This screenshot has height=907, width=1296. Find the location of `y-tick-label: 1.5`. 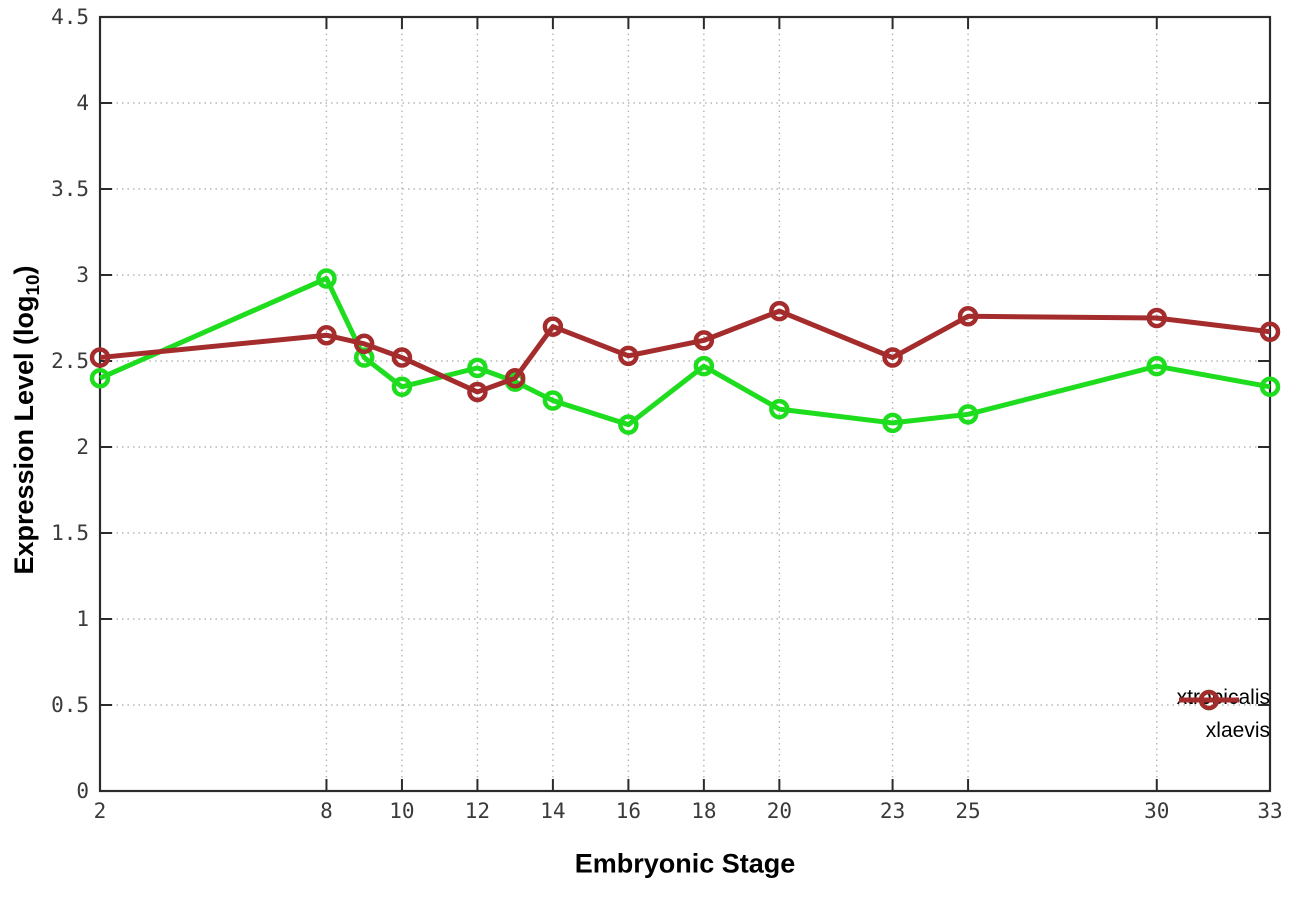

y-tick-label: 1.5 is located at coordinates (70, 533).